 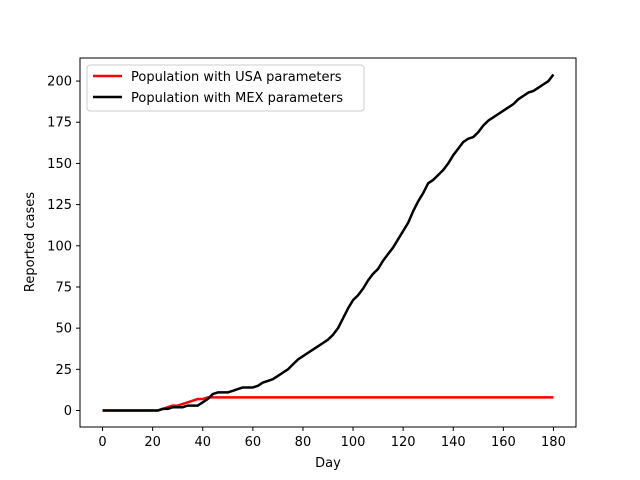 I want to click on y-axis-label: Reported cases, so click(x=30, y=242).